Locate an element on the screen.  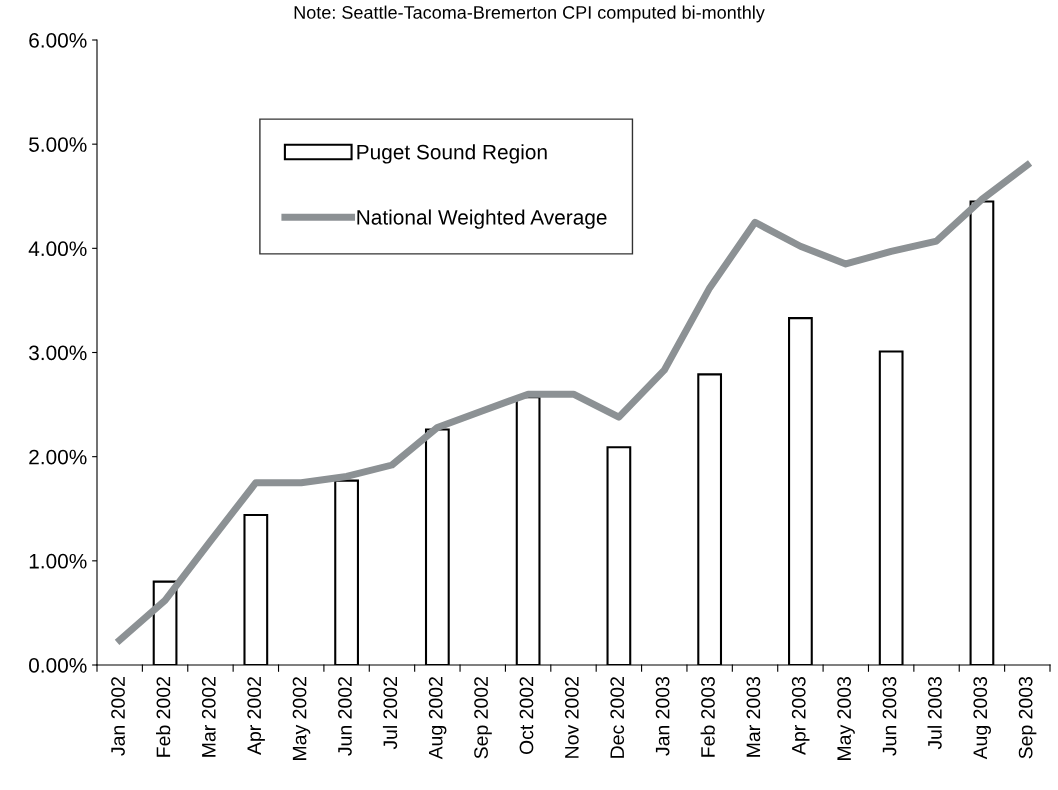
legend-label: Puget Sound Region is located at coordinates (452, 154).